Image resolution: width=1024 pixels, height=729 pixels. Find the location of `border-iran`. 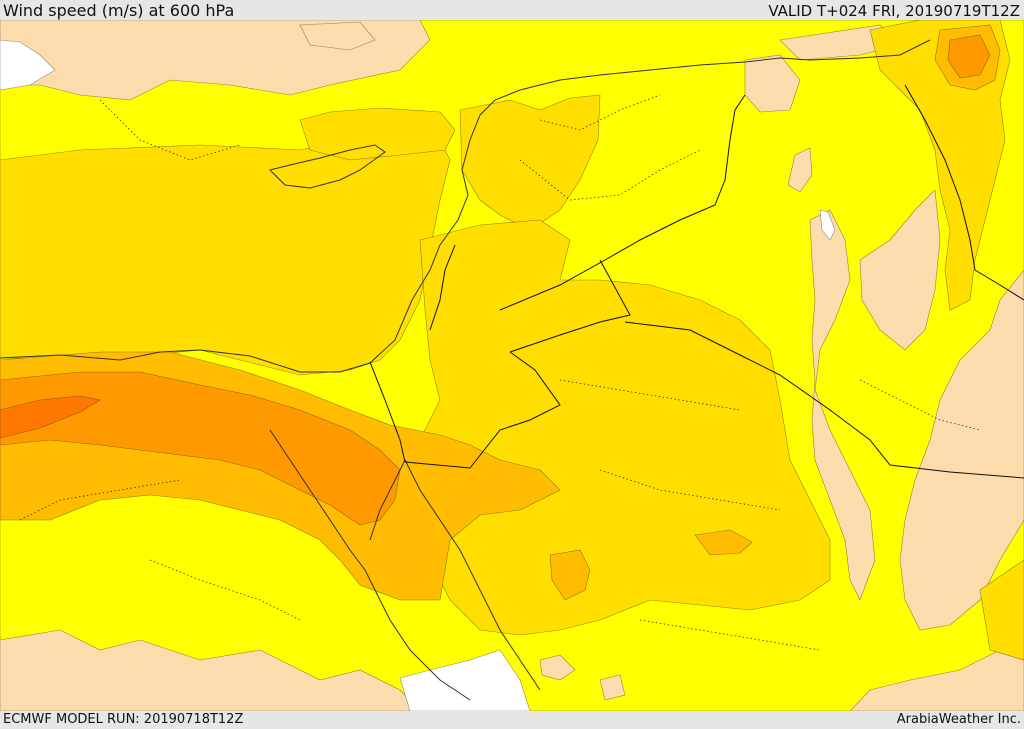

border-iran is located at coordinates (964, 192).